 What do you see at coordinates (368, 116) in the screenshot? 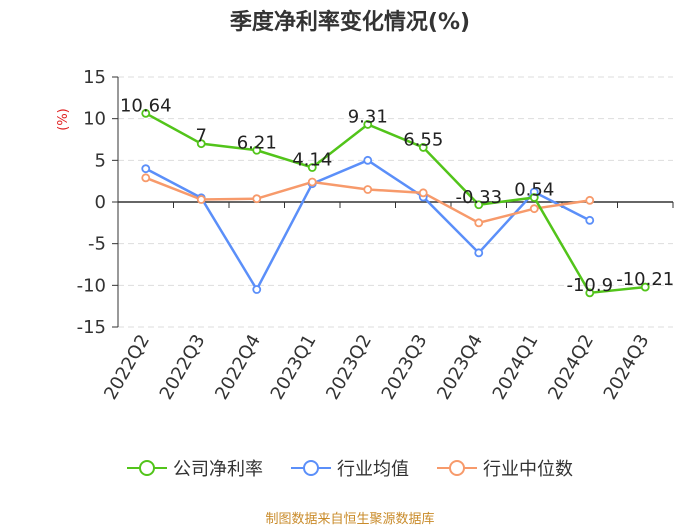
I see `data-label: 9.31` at bounding box center [368, 116].